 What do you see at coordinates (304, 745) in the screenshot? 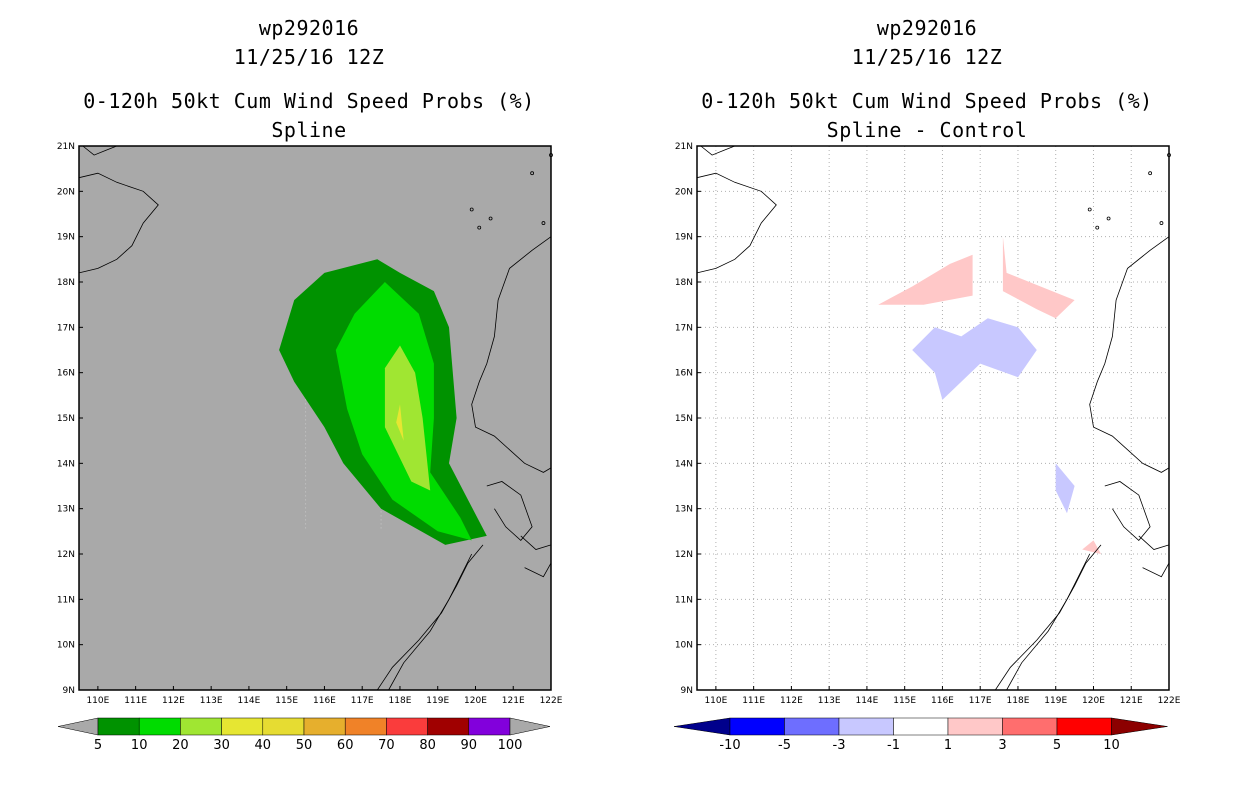
I see `colorbar-label: 50` at bounding box center [304, 745].